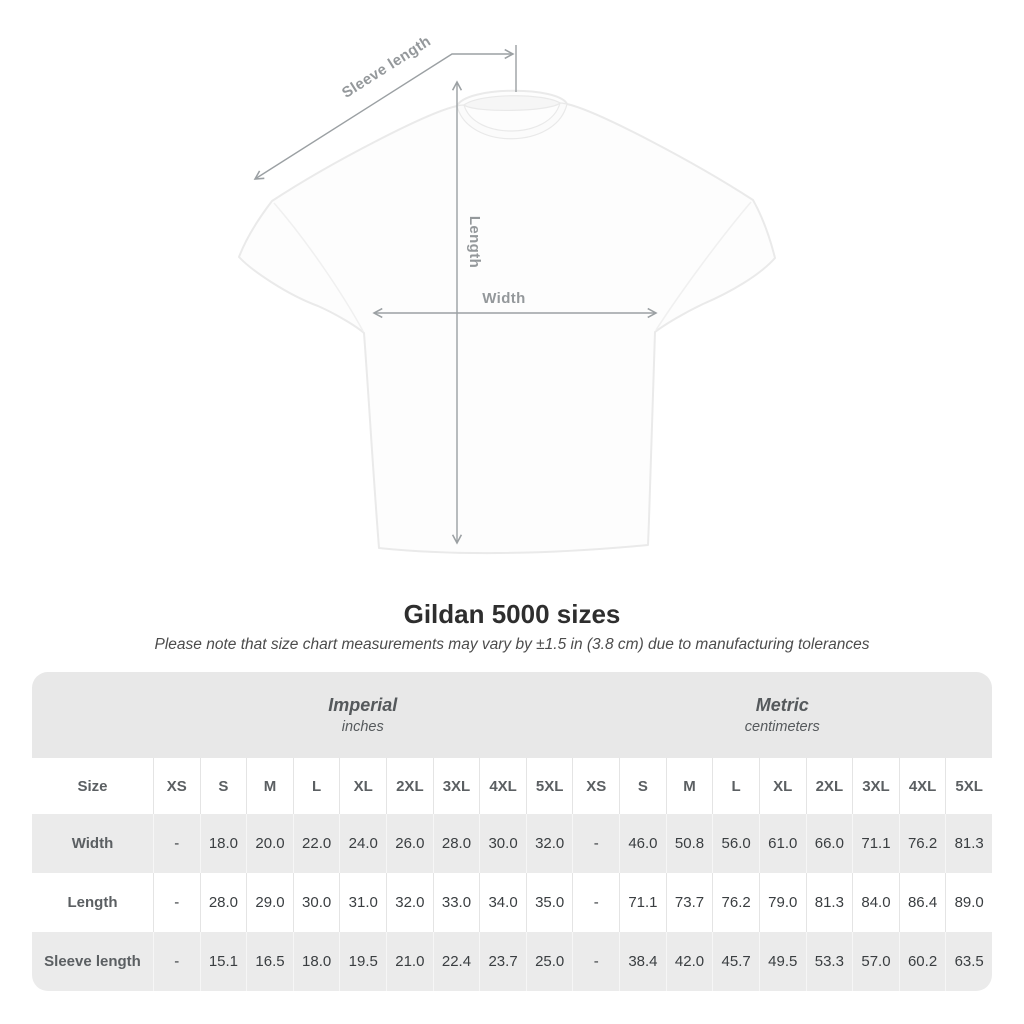  I want to click on table-cell: 15.1, so click(223, 961).